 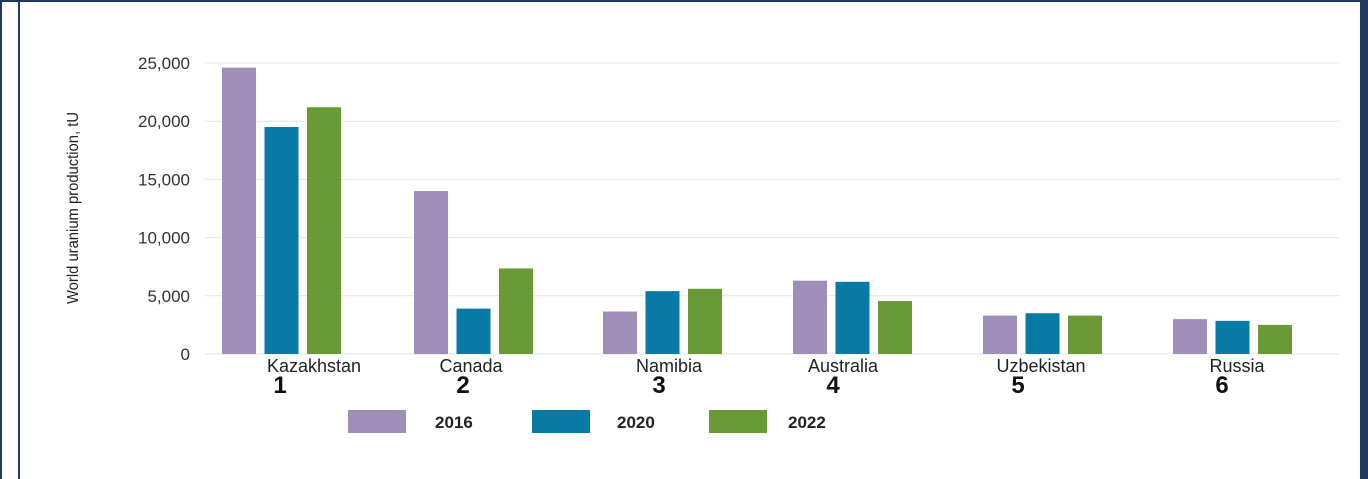 What do you see at coordinates (168, 296) in the screenshot?
I see `y-tick-label: 5,000` at bounding box center [168, 296].